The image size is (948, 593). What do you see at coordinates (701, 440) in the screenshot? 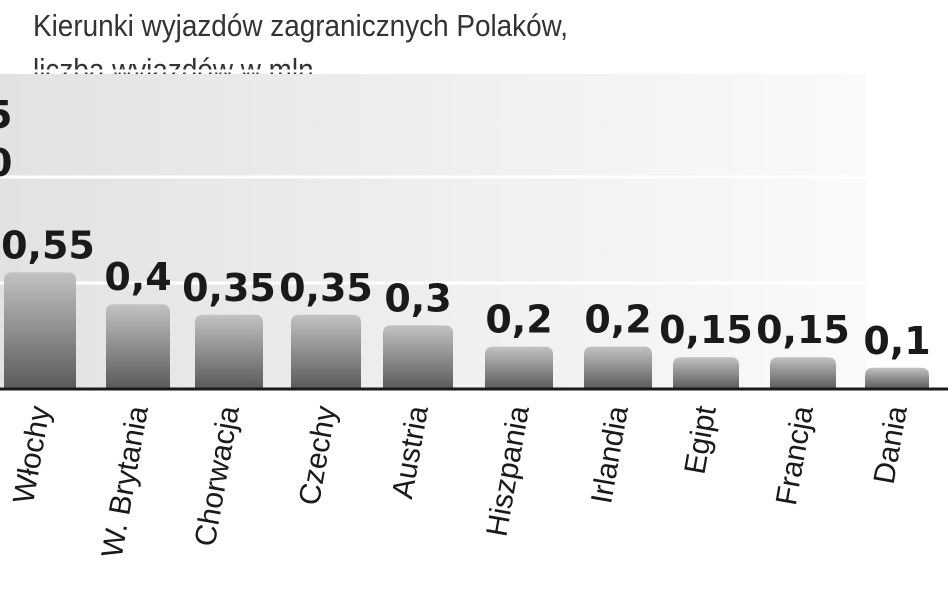
I see `category-label-8: Egipt` at bounding box center [701, 440].